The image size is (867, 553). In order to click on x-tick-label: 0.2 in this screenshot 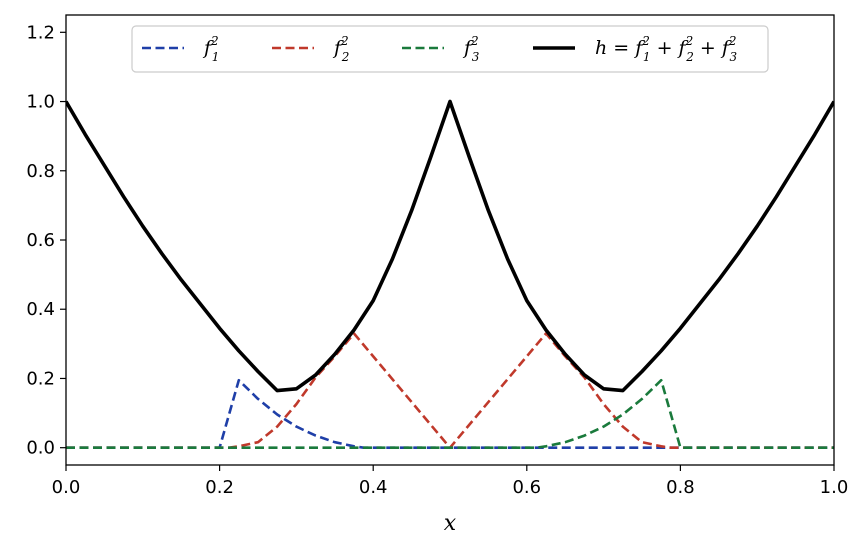, I will do `click(219, 487)`.